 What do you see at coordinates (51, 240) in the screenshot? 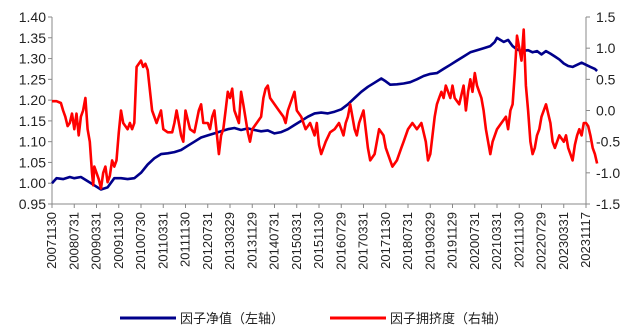
I see `x-tick-label: 20071130` at bounding box center [51, 240].